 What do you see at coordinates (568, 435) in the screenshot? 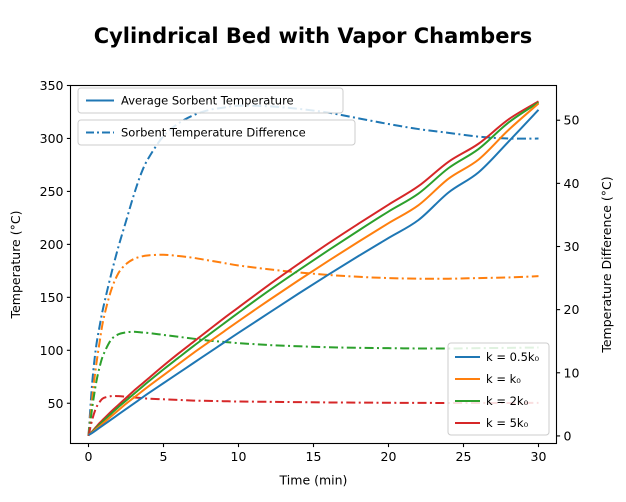
I see `y2-tick-label: 0` at bounding box center [568, 435].